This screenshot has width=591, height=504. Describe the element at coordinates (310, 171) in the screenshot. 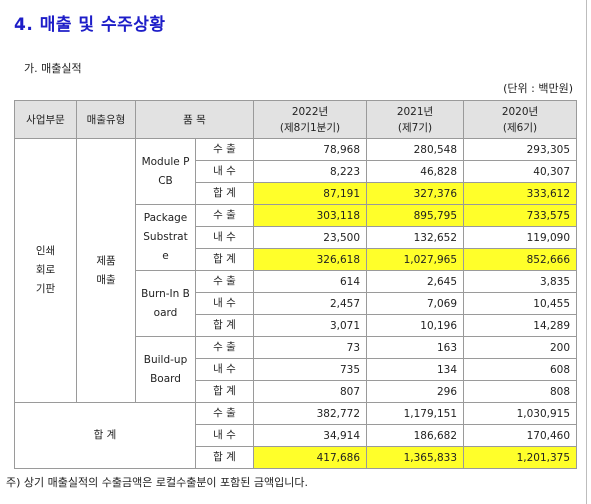

I see `value-cell: 8,223` at that location.